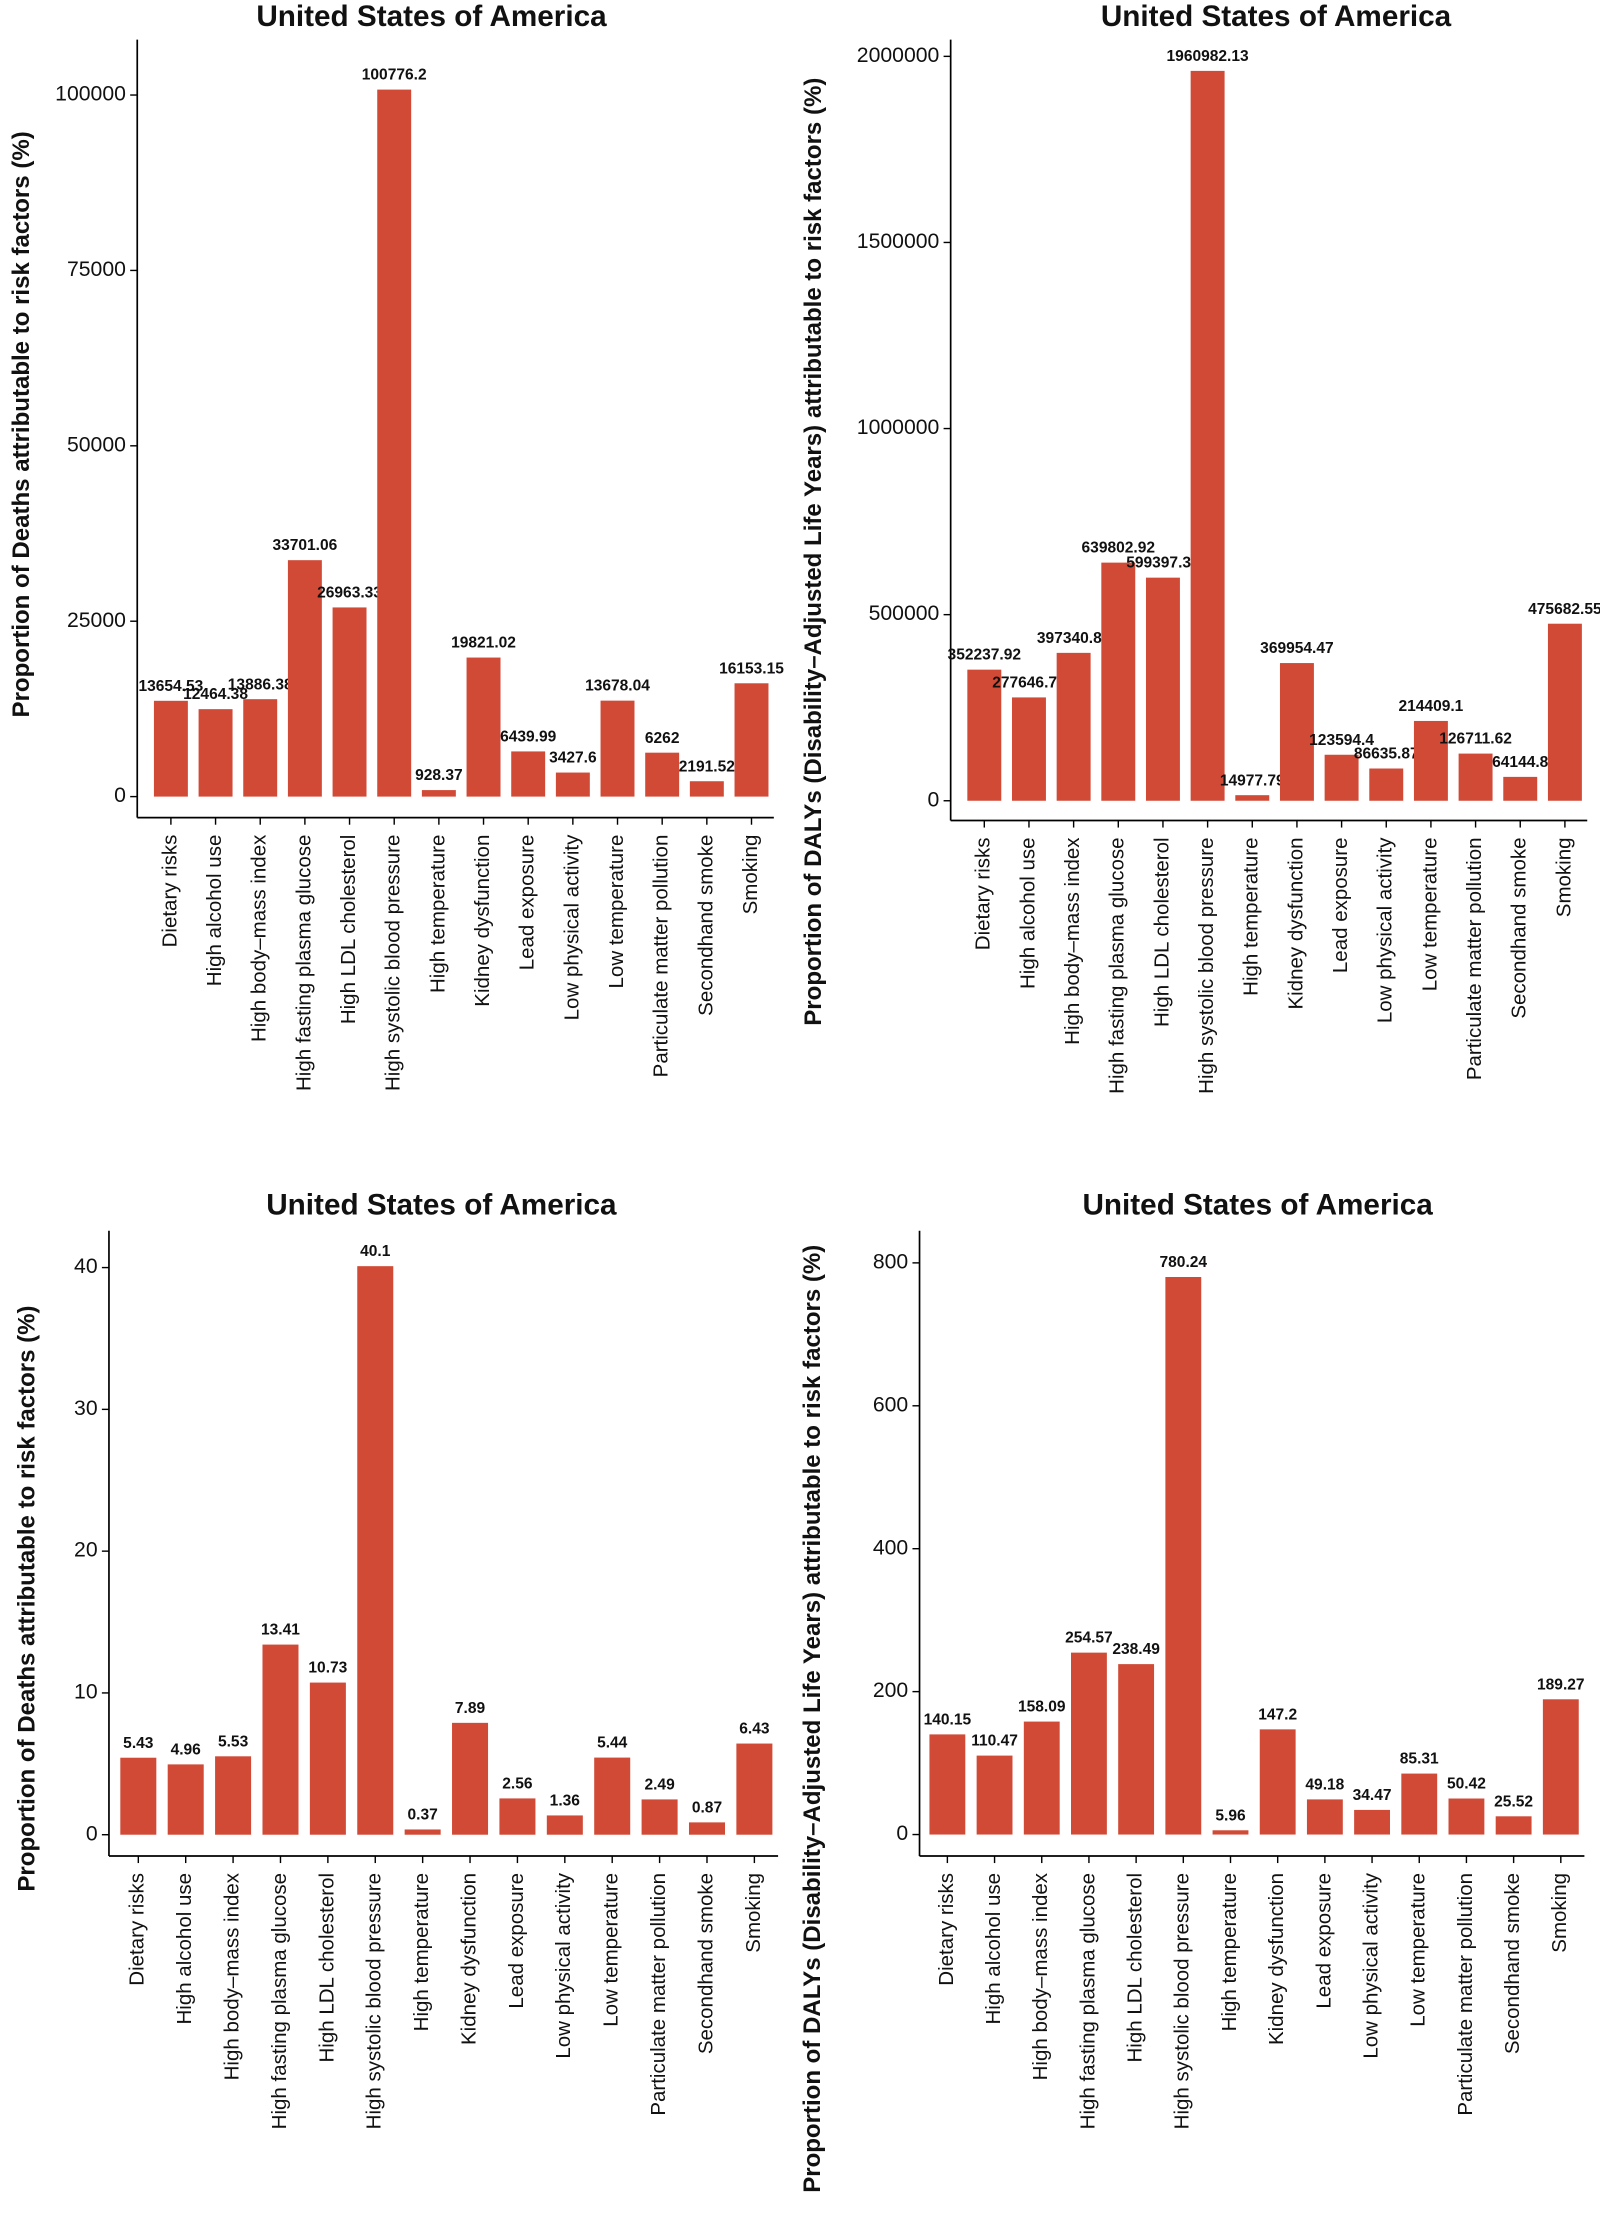 The height and width of the screenshot is (2216, 1600). I want to click on value-label: 369954.47, so click(1296, 648).